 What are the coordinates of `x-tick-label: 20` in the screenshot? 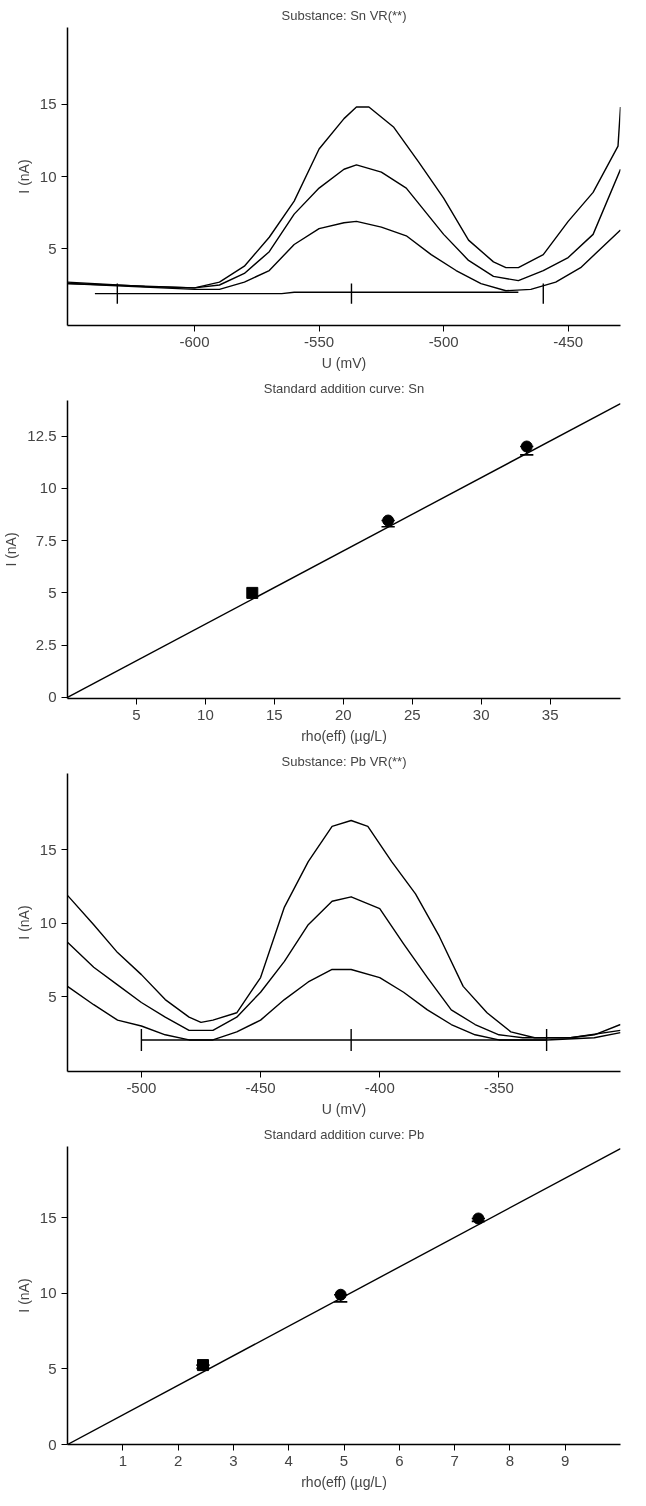 It's located at (343, 714).